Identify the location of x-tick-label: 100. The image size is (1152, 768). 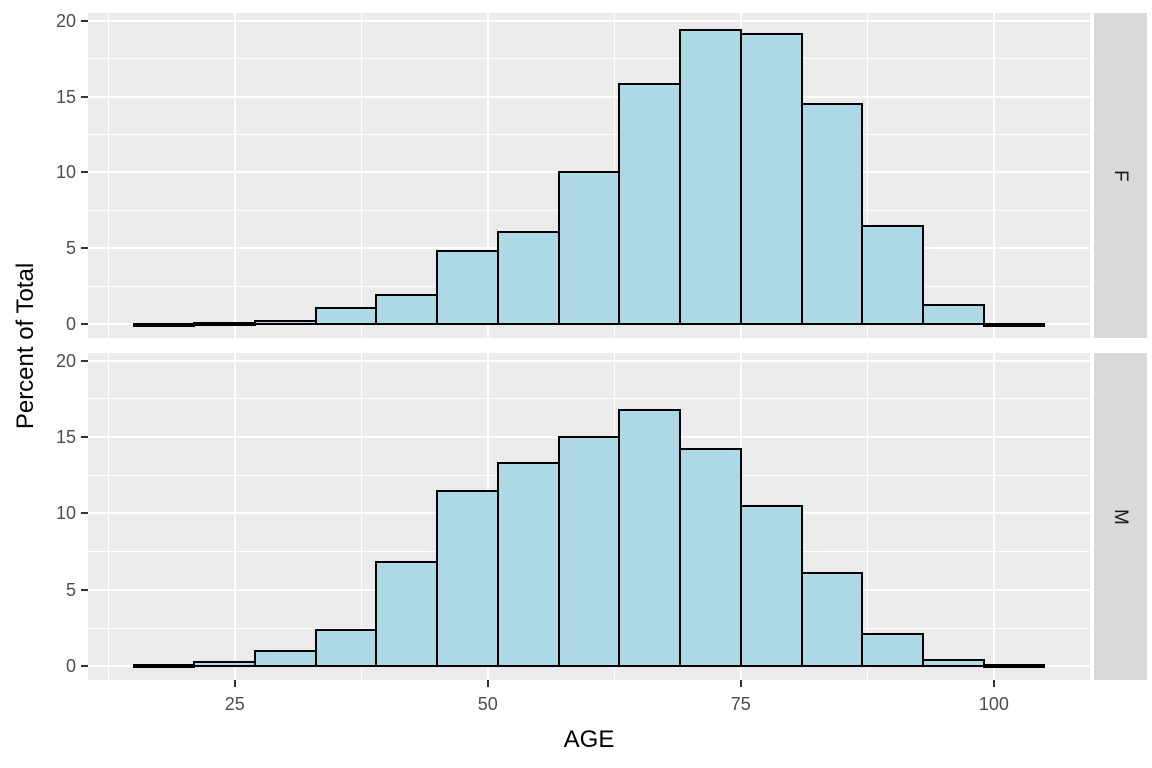
(993, 704).